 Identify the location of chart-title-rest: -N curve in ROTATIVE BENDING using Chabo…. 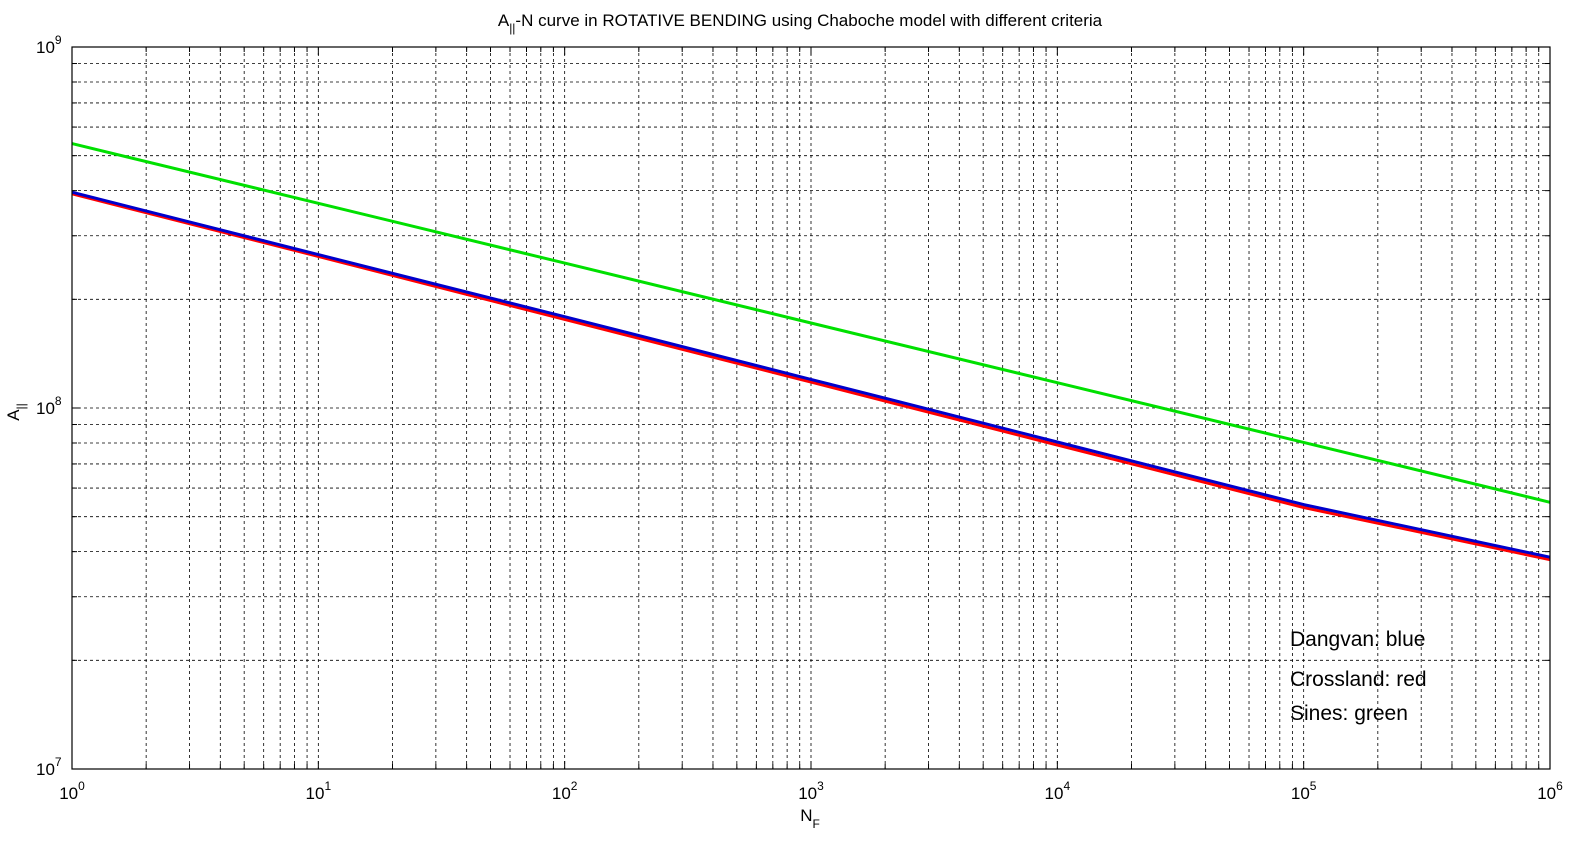
(808, 20).